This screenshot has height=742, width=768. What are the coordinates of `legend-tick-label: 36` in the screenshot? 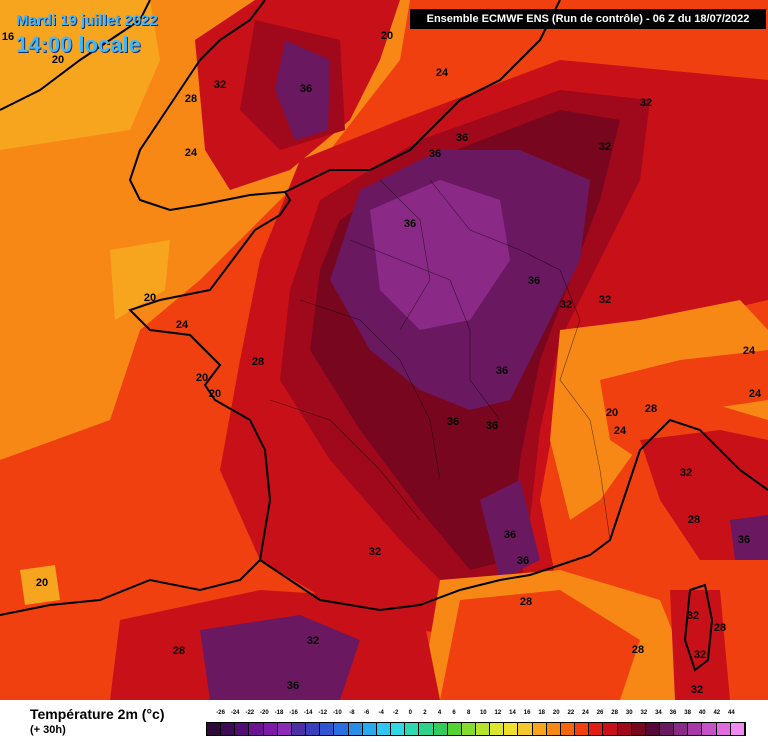 It's located at (673, 713).